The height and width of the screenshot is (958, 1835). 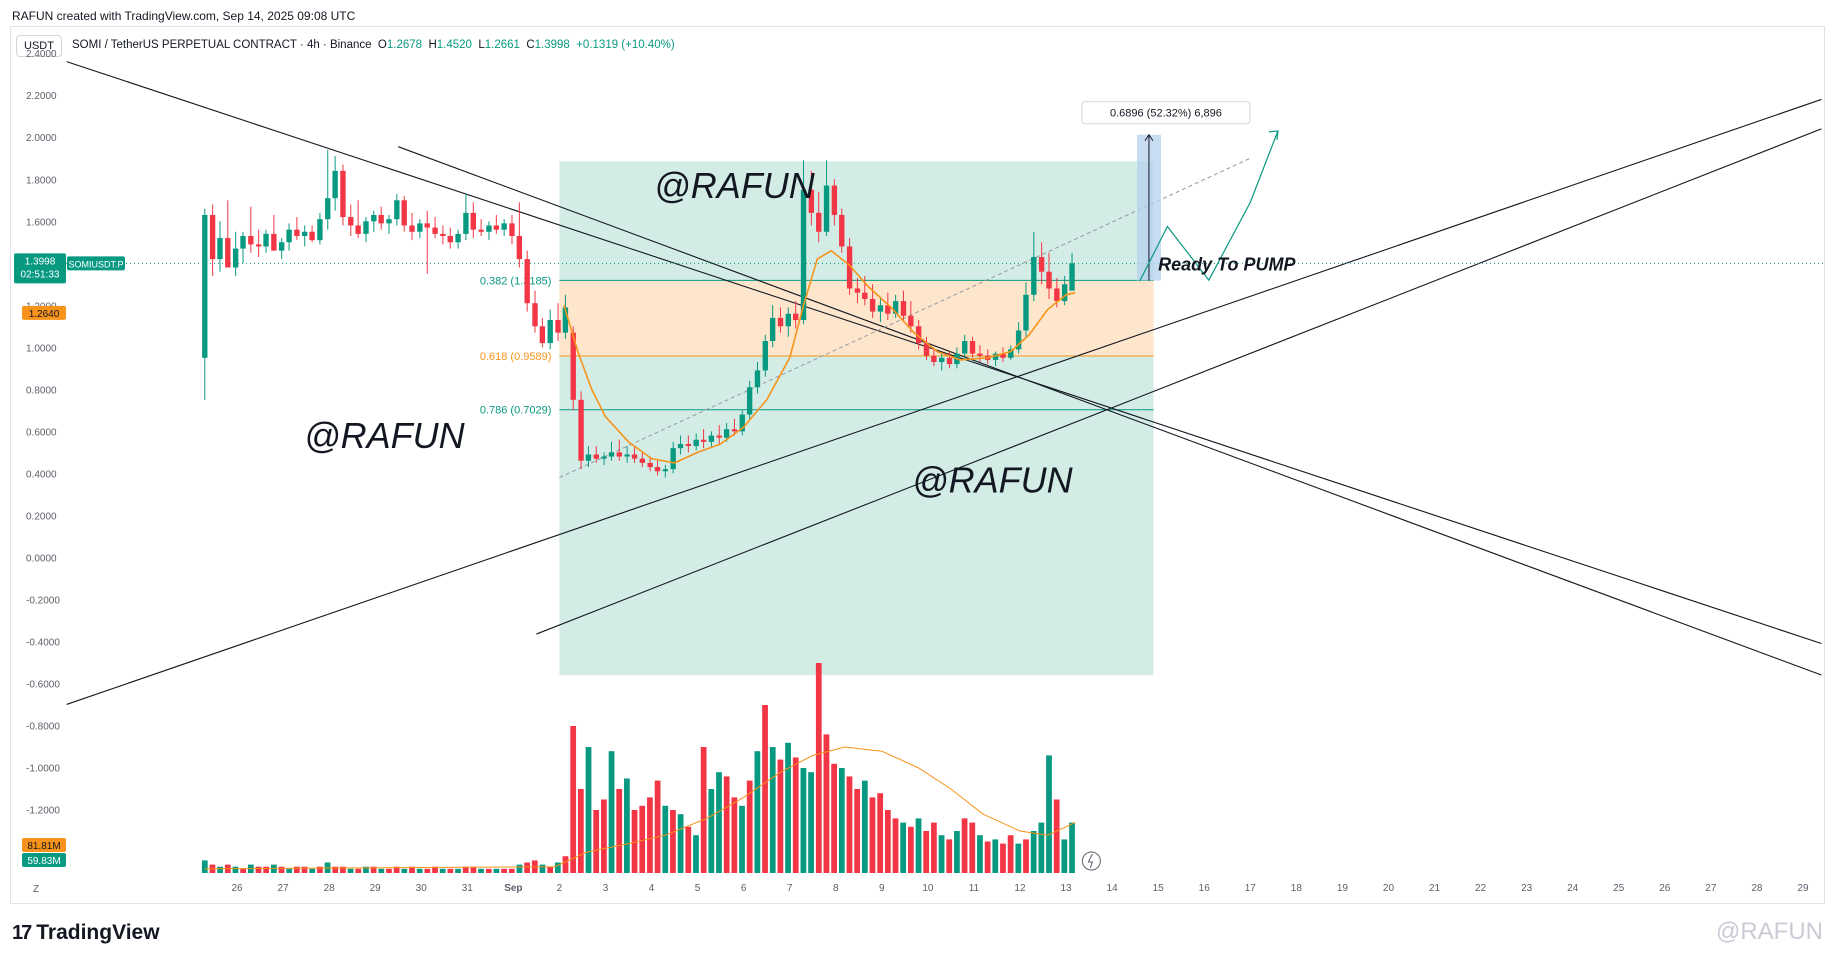 I want to click on close-label: C, so click(x=530, y=45).